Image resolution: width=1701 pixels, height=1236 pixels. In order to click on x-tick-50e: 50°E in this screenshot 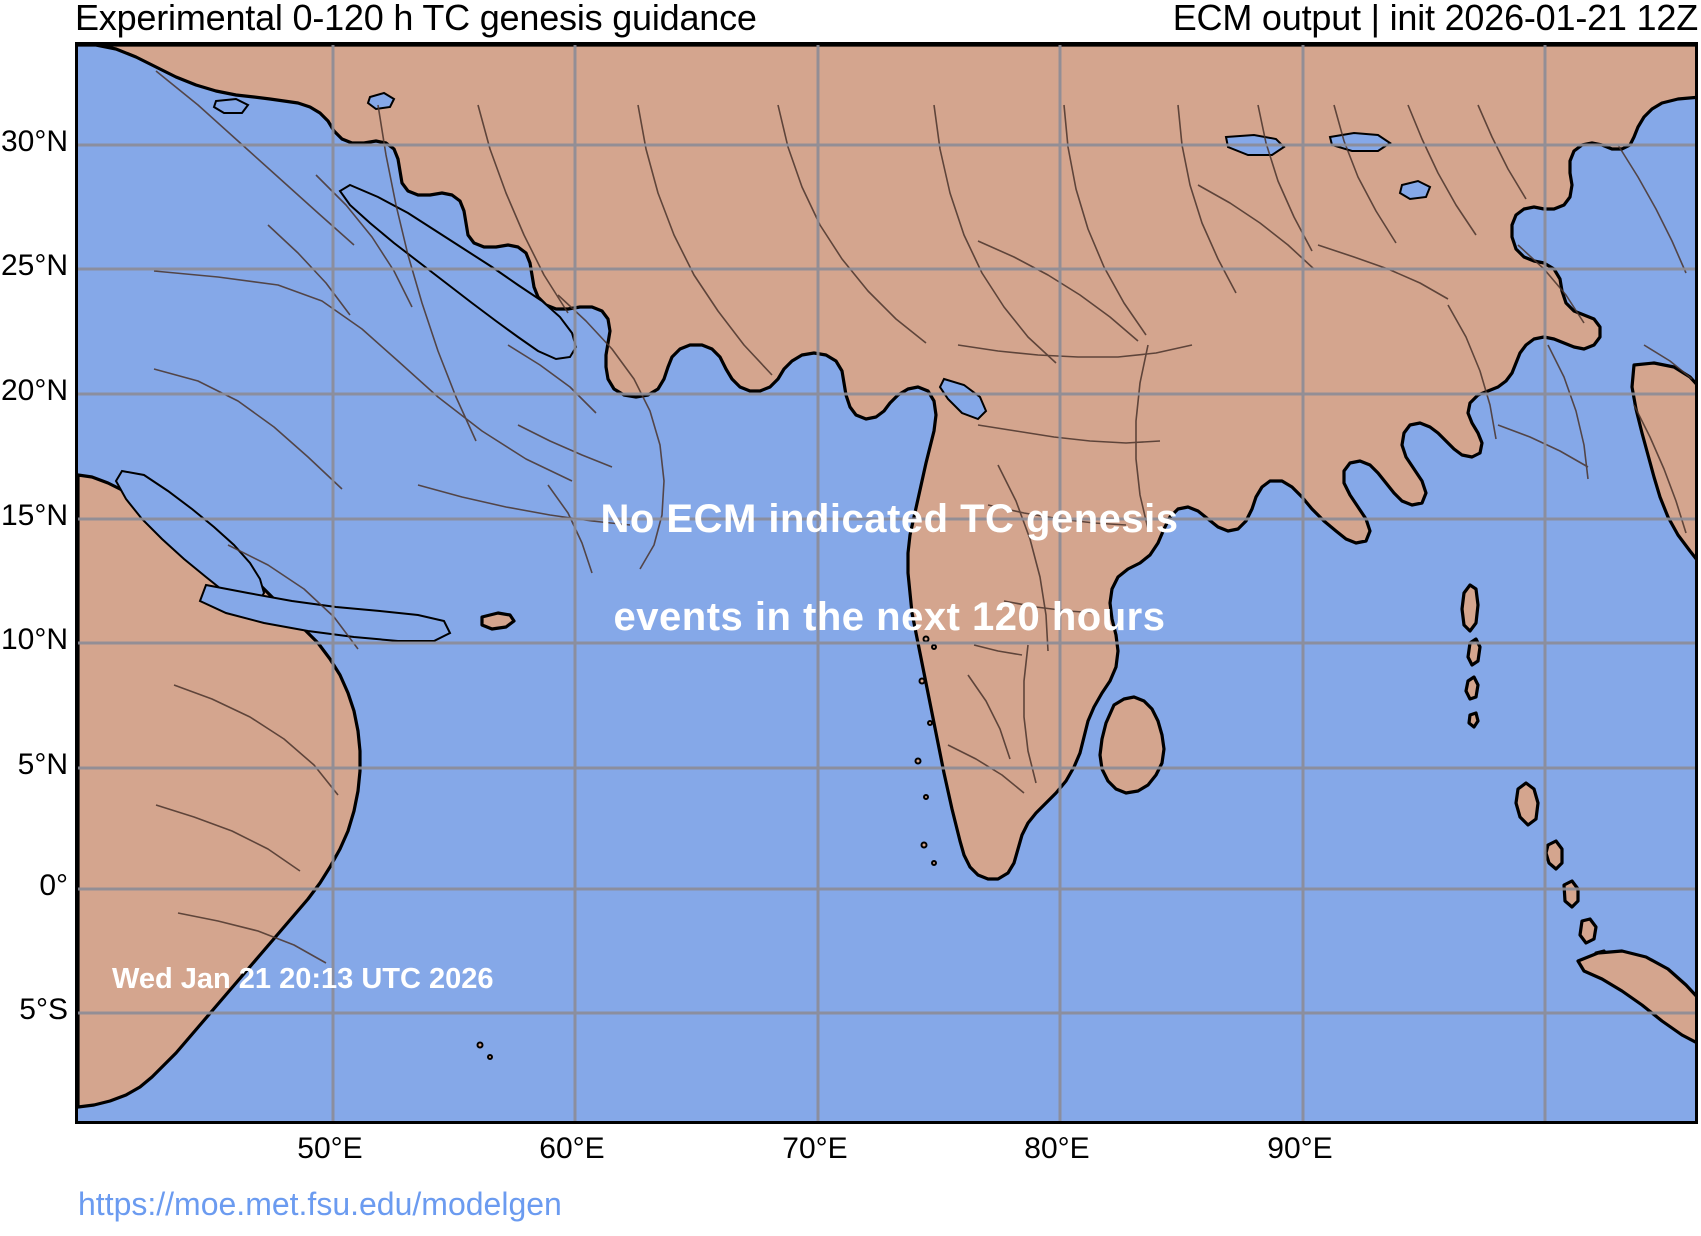, I will do `click(330, 1148)`.